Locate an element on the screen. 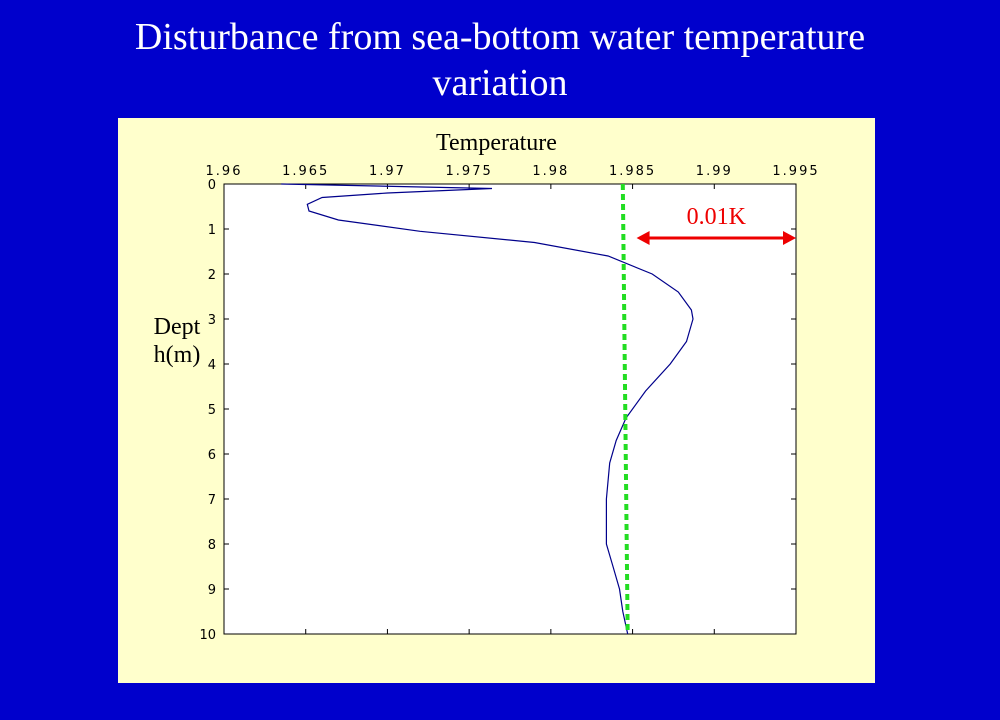  x-tick-label: 1.985 is located at coordinates (632, 171).